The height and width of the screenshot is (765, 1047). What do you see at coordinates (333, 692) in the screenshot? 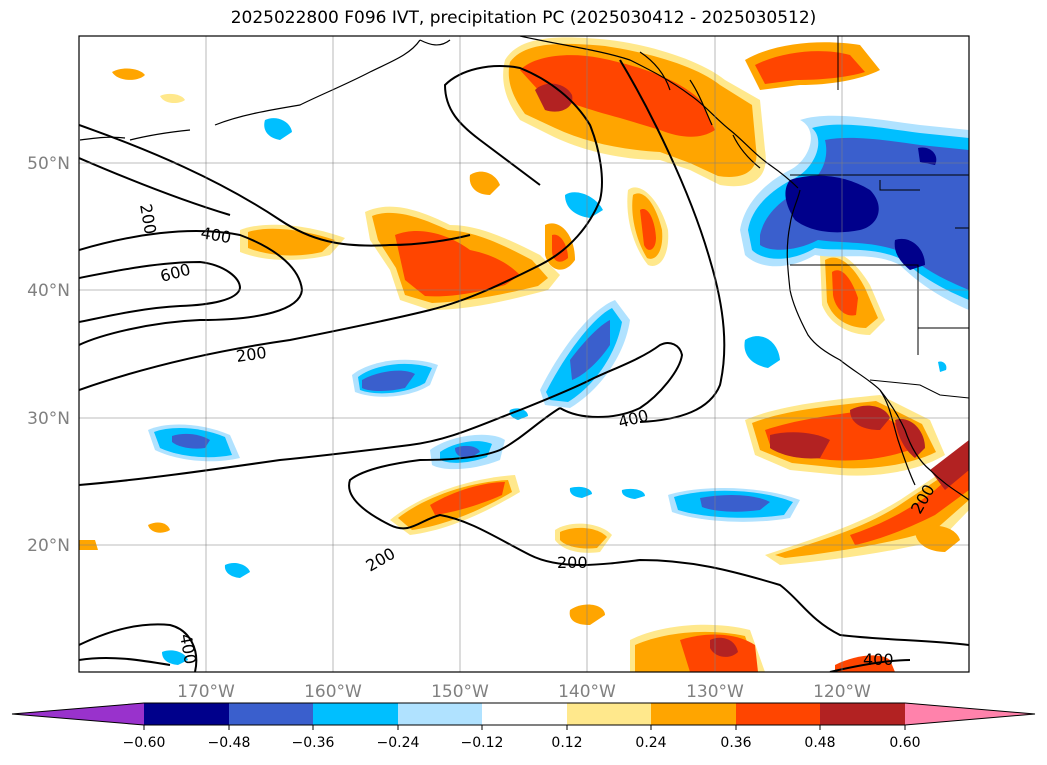
I see `lon-label: 160°W` at bounding box center [333, 692].